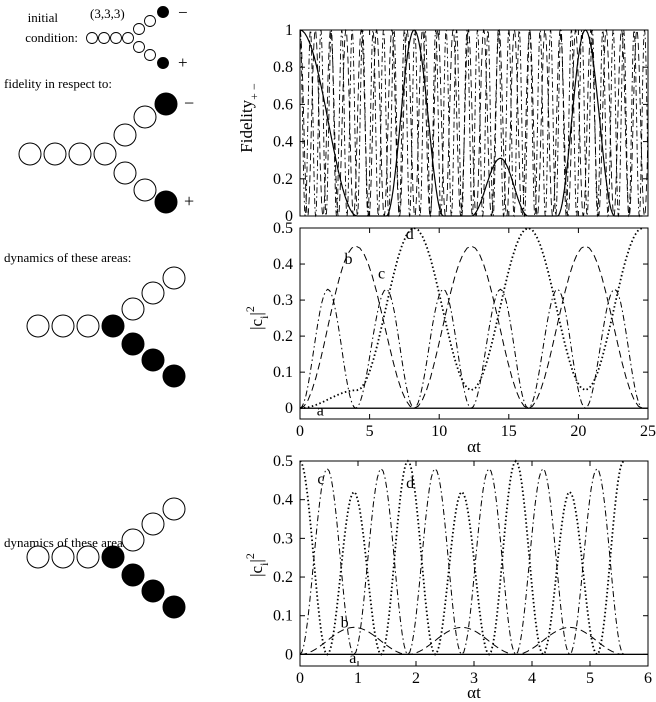 The width and height of the screenshot is (656, 702). Describe the element at coordinates (474, 446) in the screenshot. I see `x-axis-label-1: αt` at that location.